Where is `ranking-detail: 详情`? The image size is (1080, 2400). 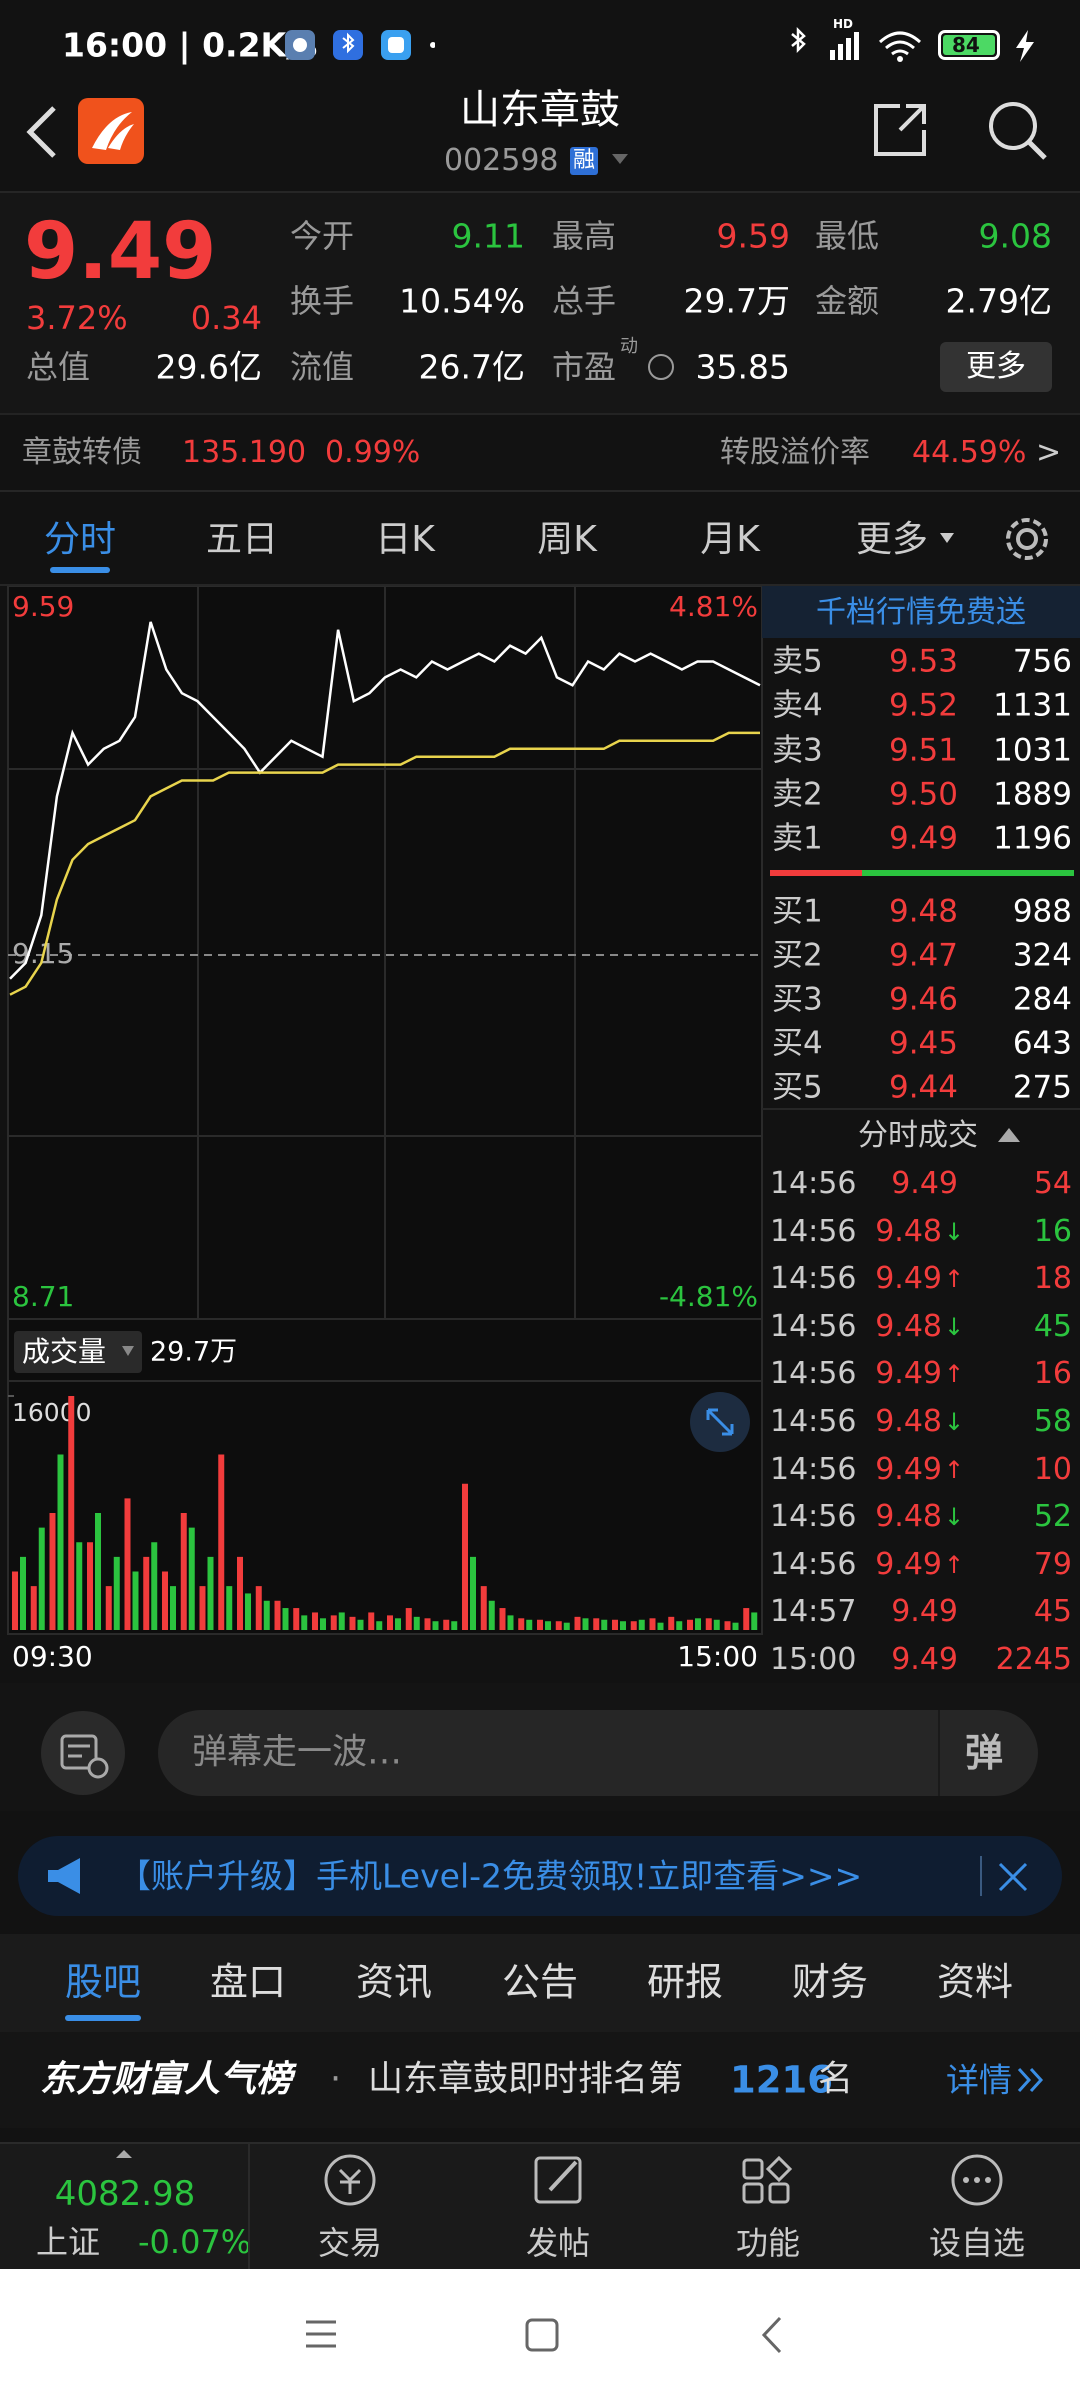
ranking-detail: 详情 is located at coordinates (979, 2080).